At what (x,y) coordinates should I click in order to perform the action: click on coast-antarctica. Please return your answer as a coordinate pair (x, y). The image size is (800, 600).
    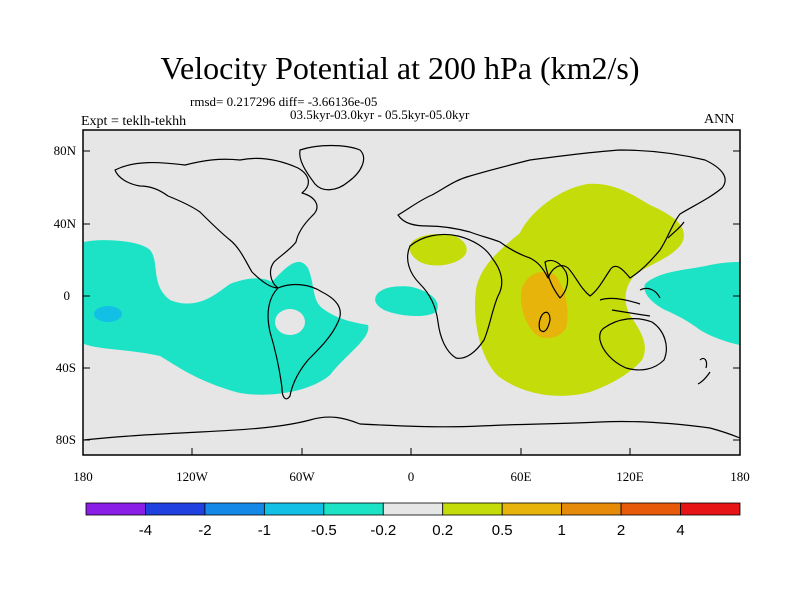
    Looking at the image, I should click on (412, 428).